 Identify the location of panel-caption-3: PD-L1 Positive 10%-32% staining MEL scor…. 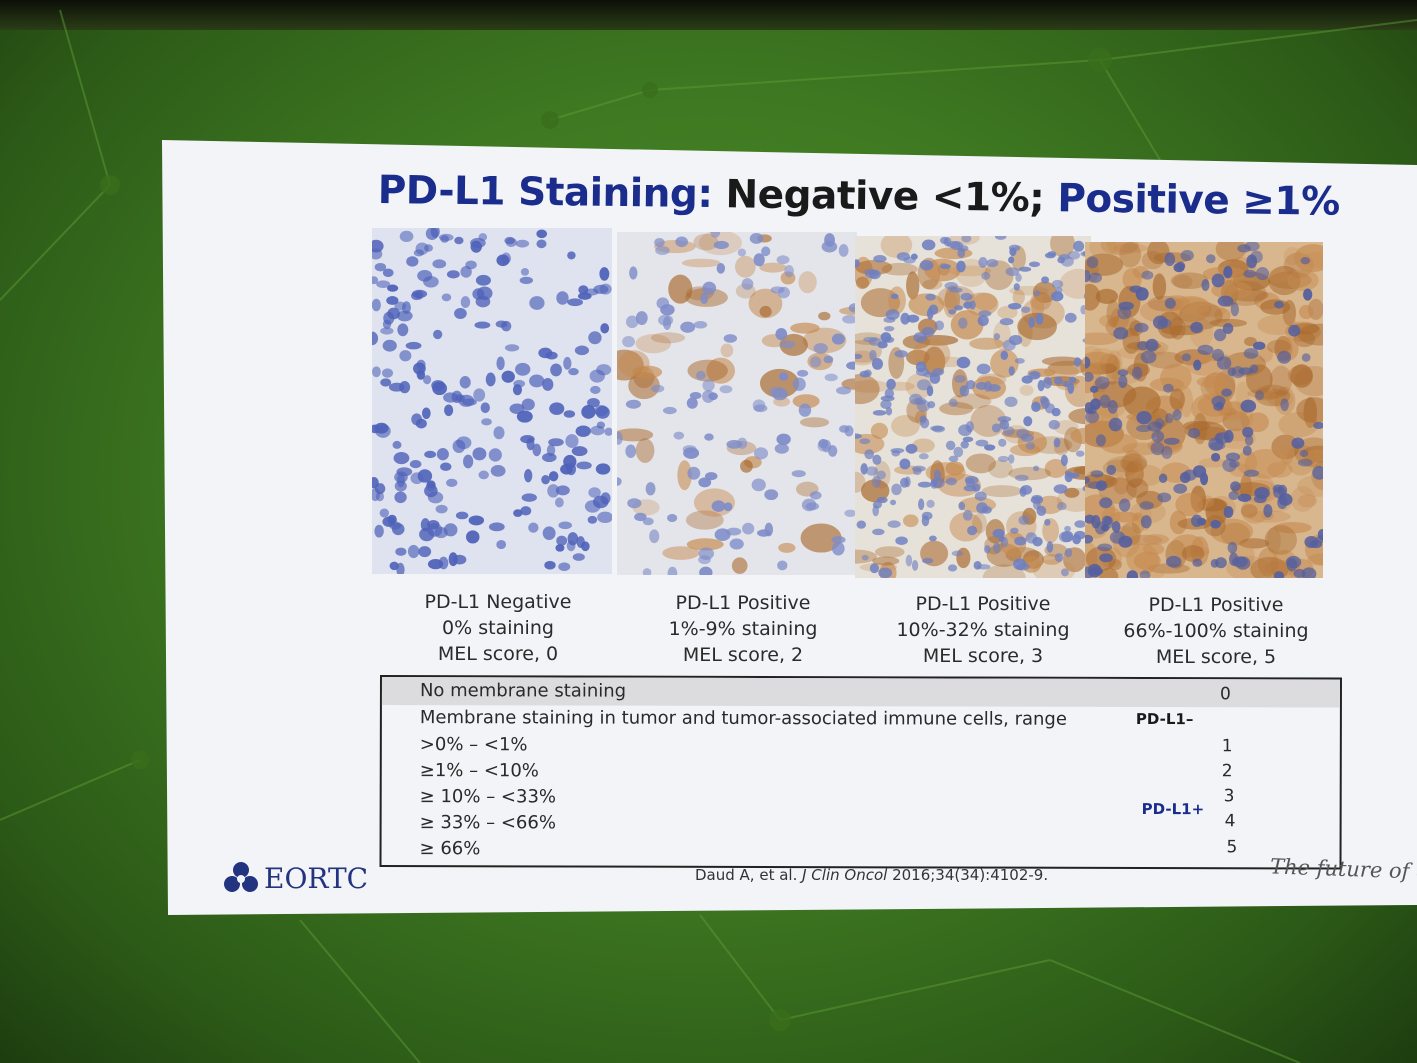
(983, 630).